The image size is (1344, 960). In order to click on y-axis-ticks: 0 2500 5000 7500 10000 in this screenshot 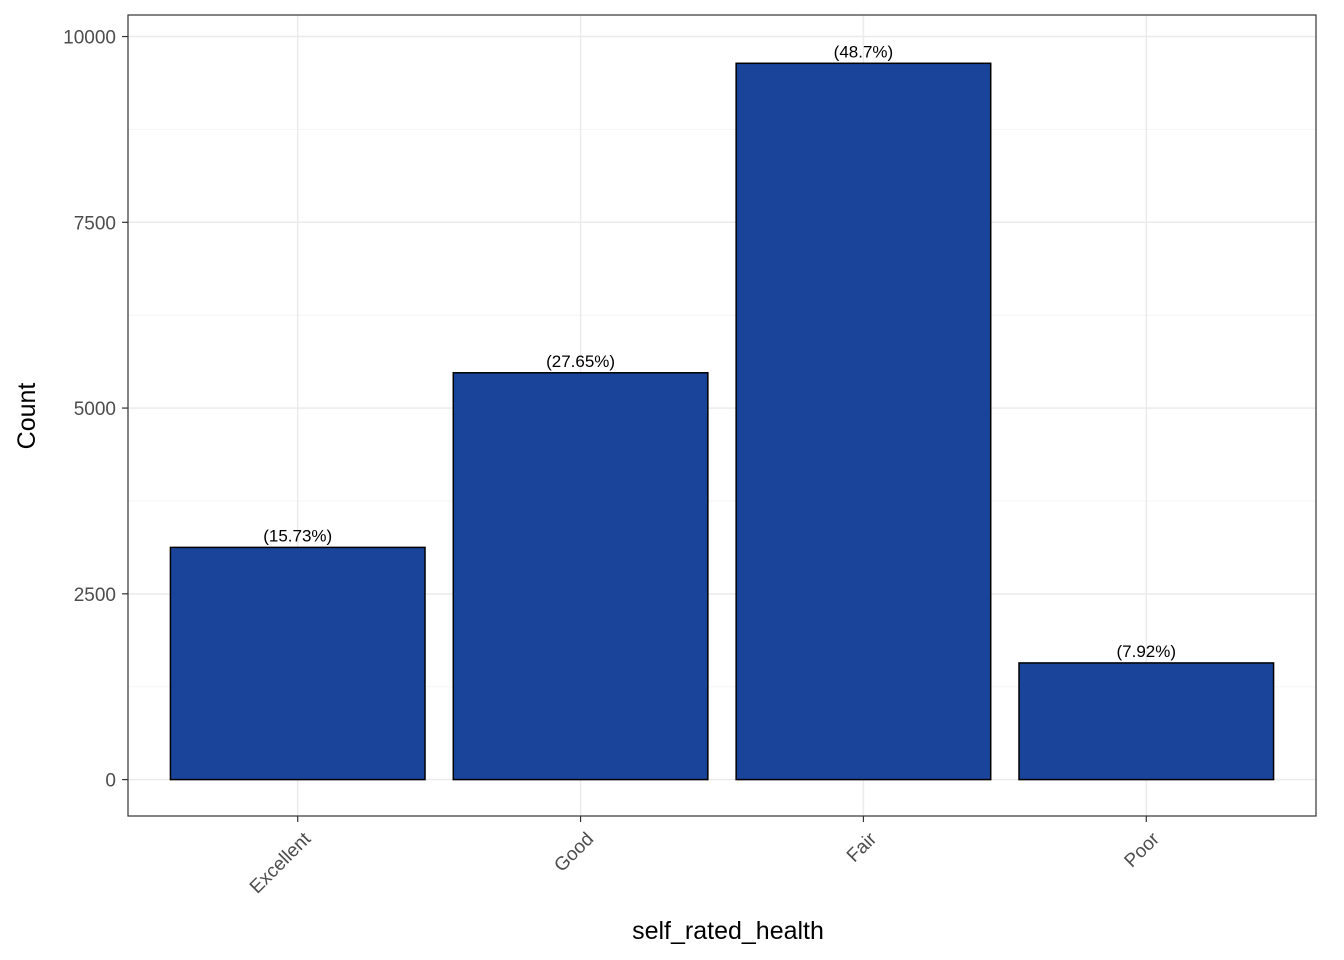, I will do `click(95, 410)`.